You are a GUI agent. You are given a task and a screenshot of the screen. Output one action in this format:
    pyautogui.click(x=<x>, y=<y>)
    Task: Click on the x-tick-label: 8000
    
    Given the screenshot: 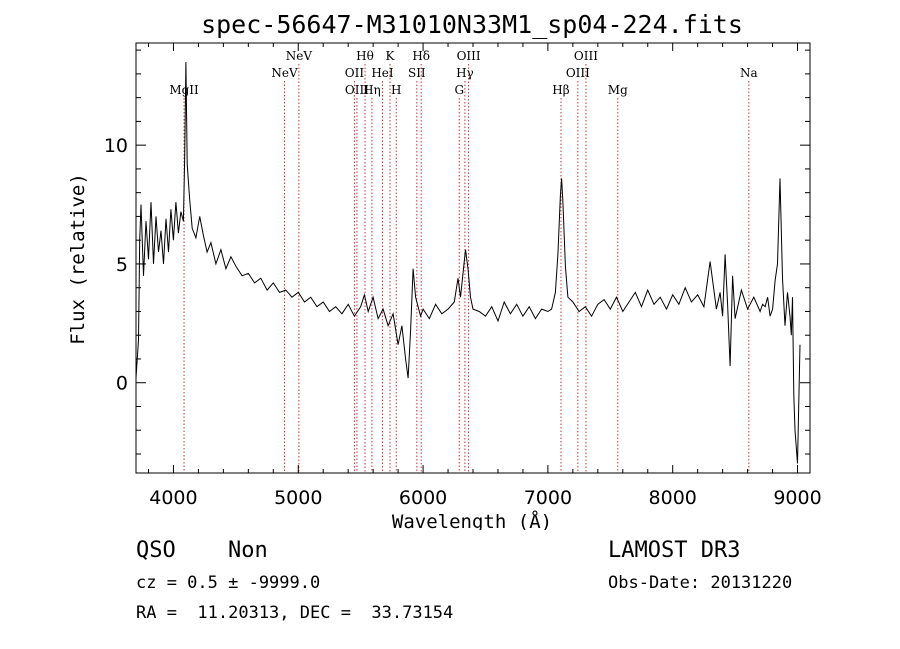 What is the action you would take?
    pyautogui.click(x=673, y=498)
    